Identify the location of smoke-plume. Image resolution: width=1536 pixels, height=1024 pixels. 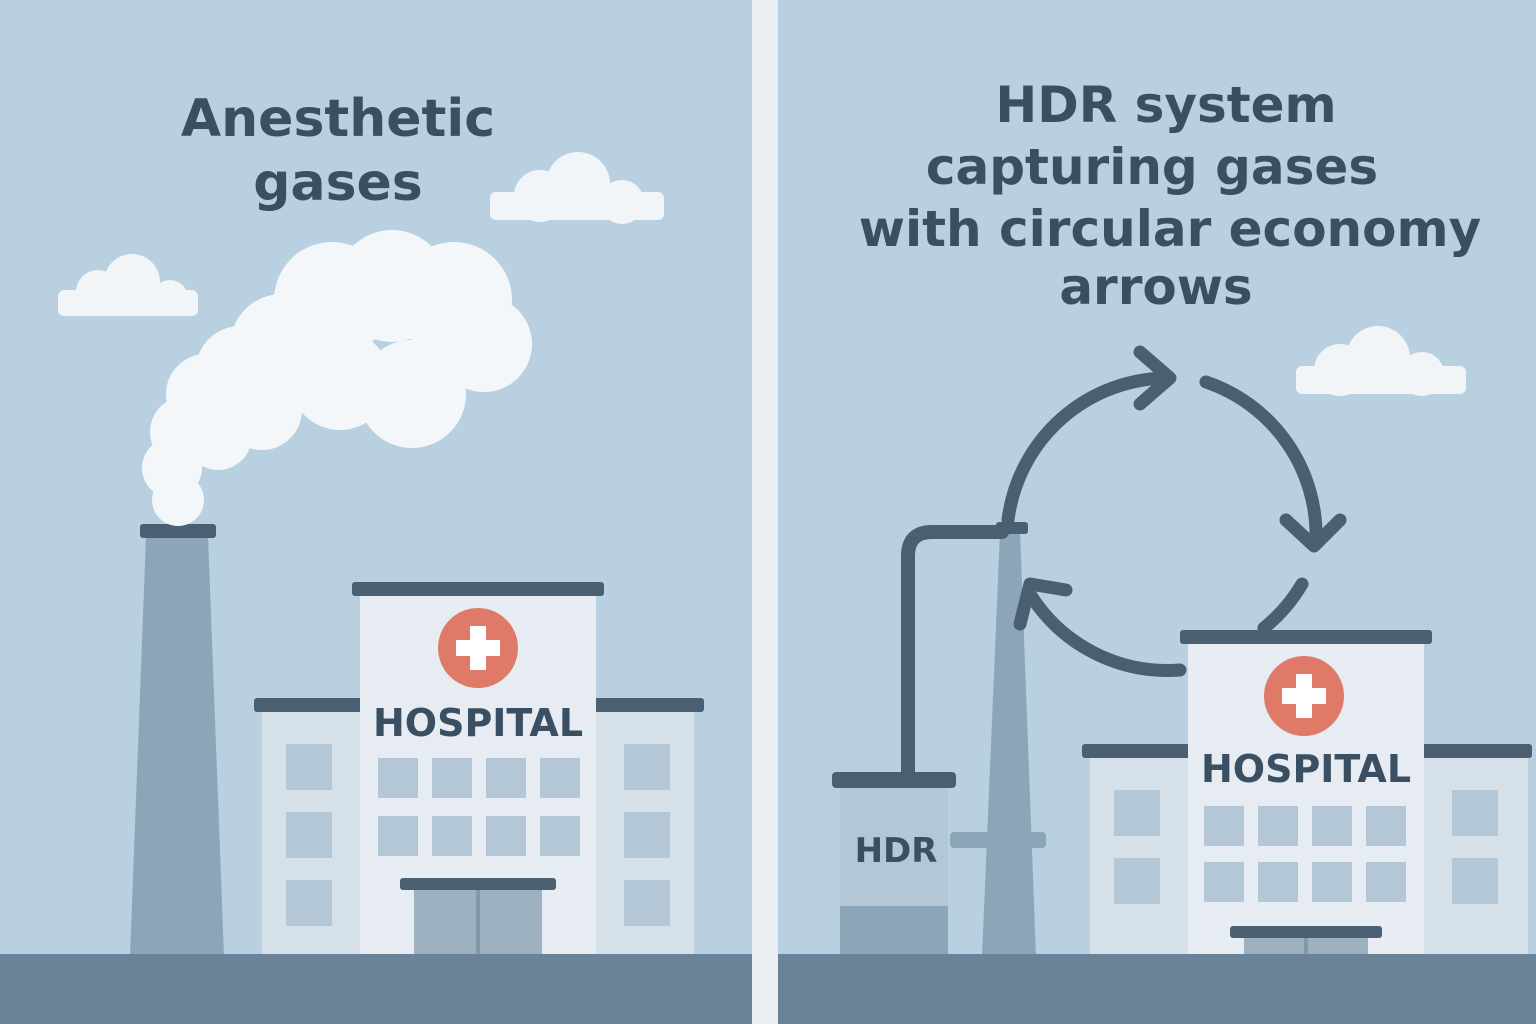
(337, 378).